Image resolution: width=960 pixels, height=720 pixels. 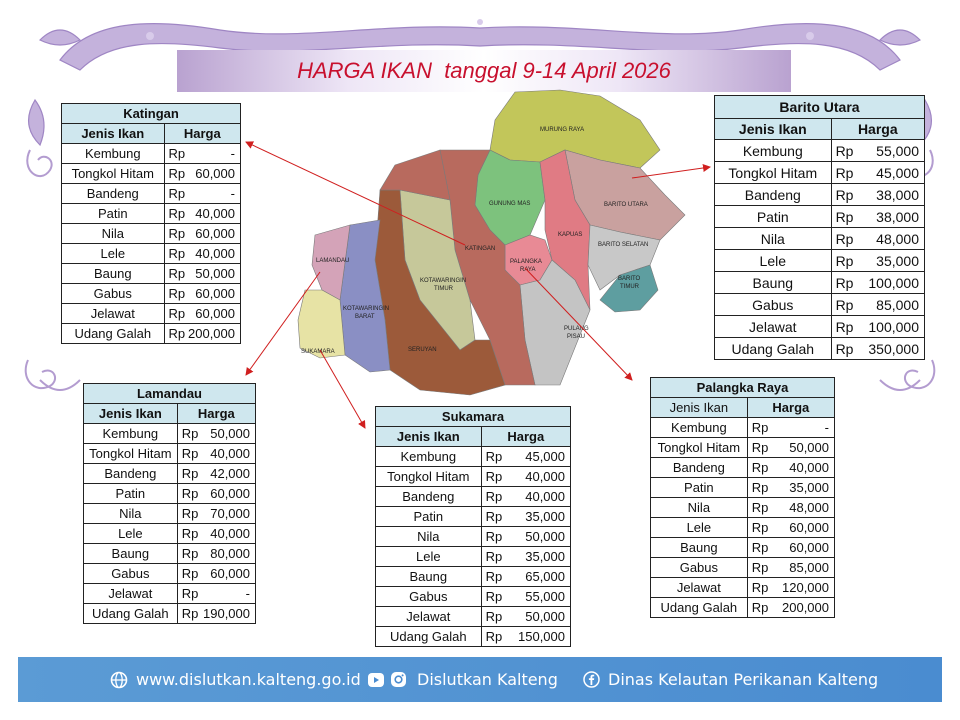 I want to click on table-row: Kembung Rp 50,000, so click(x=170, y=433).